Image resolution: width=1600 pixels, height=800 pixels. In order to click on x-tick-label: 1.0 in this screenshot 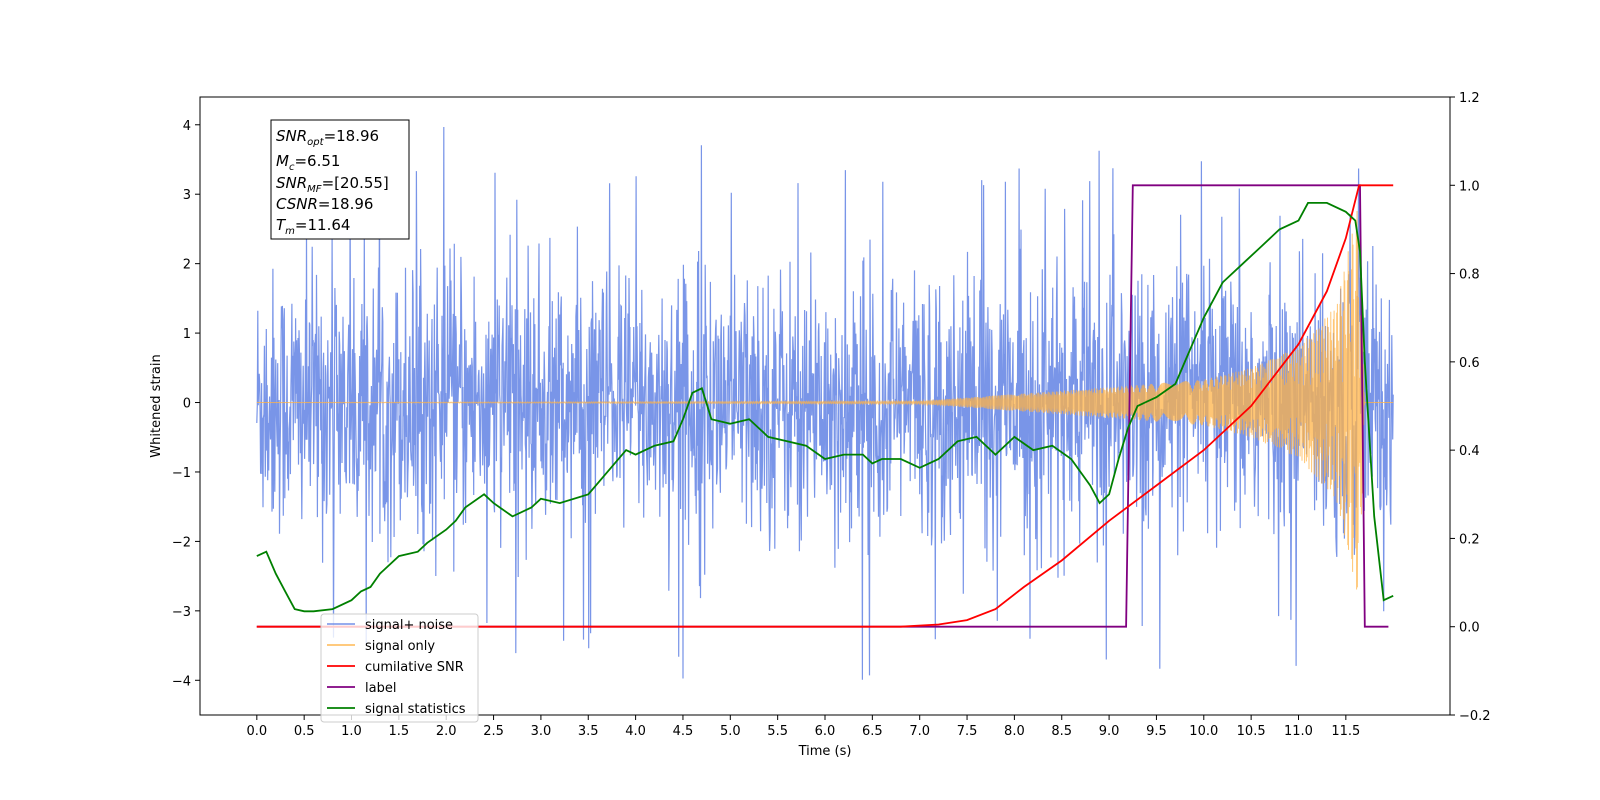, I will do `click(351, 731)`.